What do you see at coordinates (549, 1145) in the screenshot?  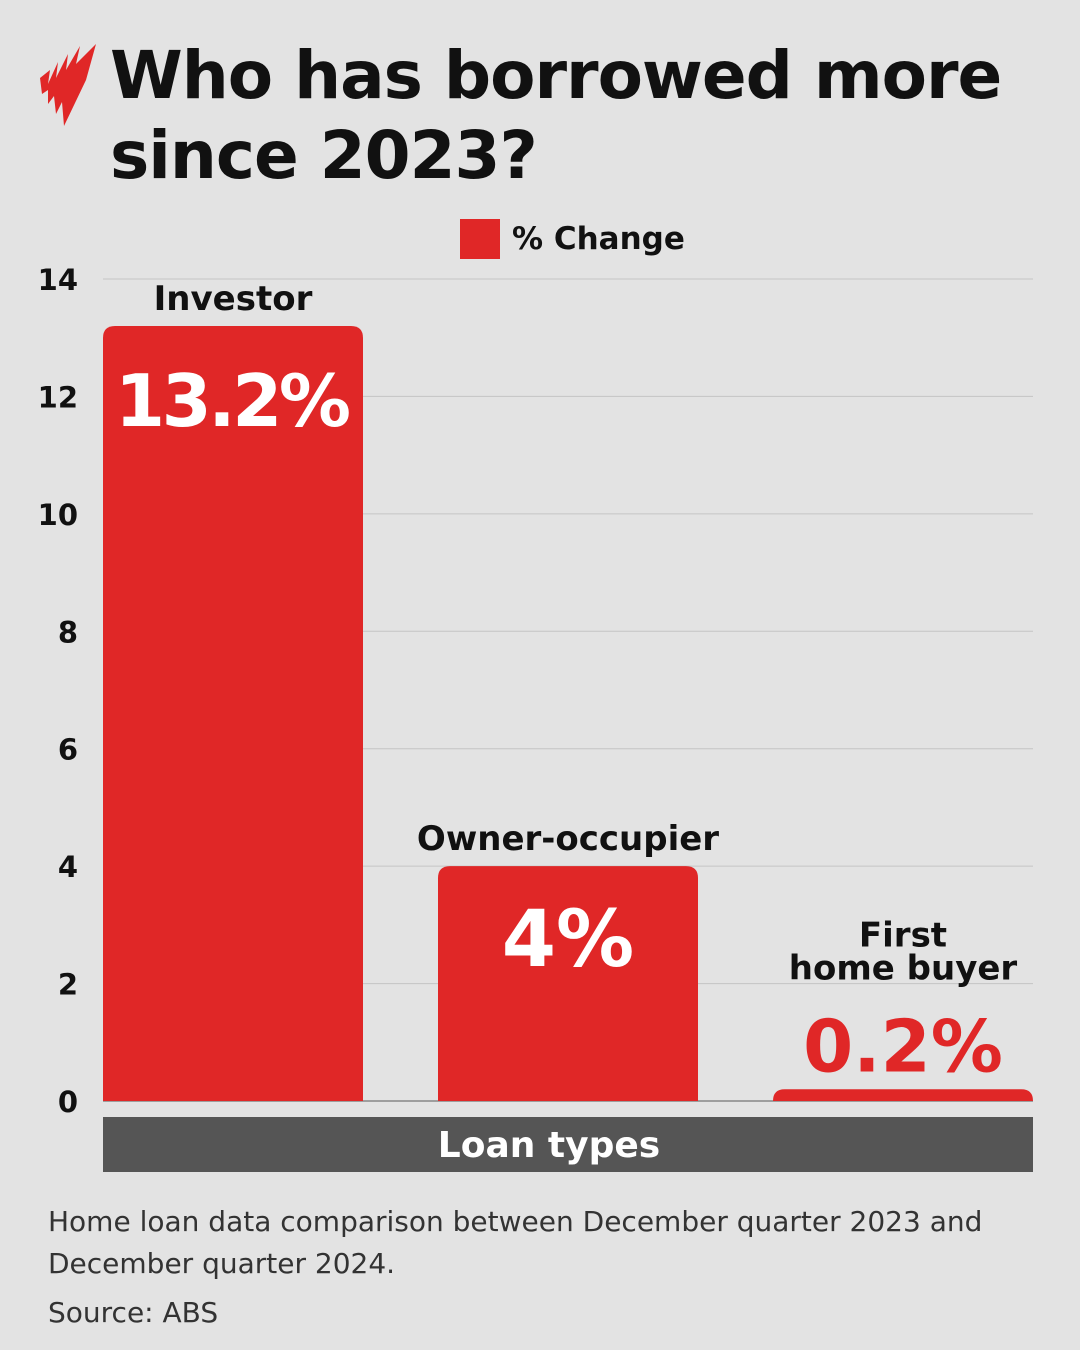 I see `x-axis-label: Loan types` at bounding box center [549, 1145].